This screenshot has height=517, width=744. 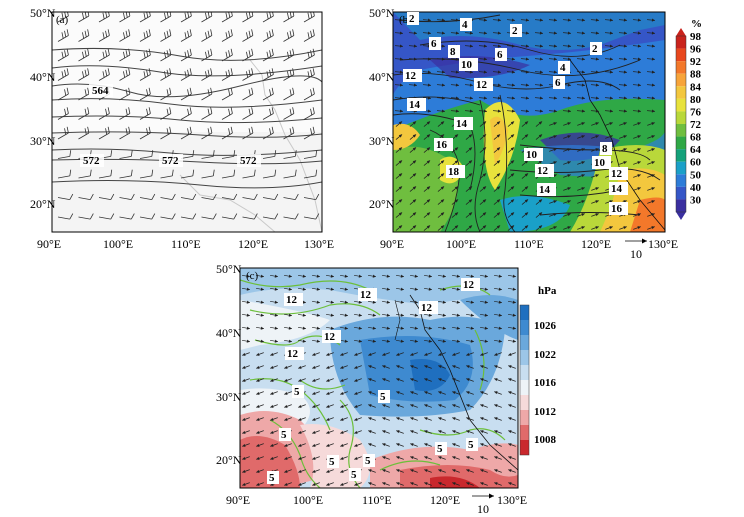 I want to click on wind-barbs, so click(x=188, y=116).